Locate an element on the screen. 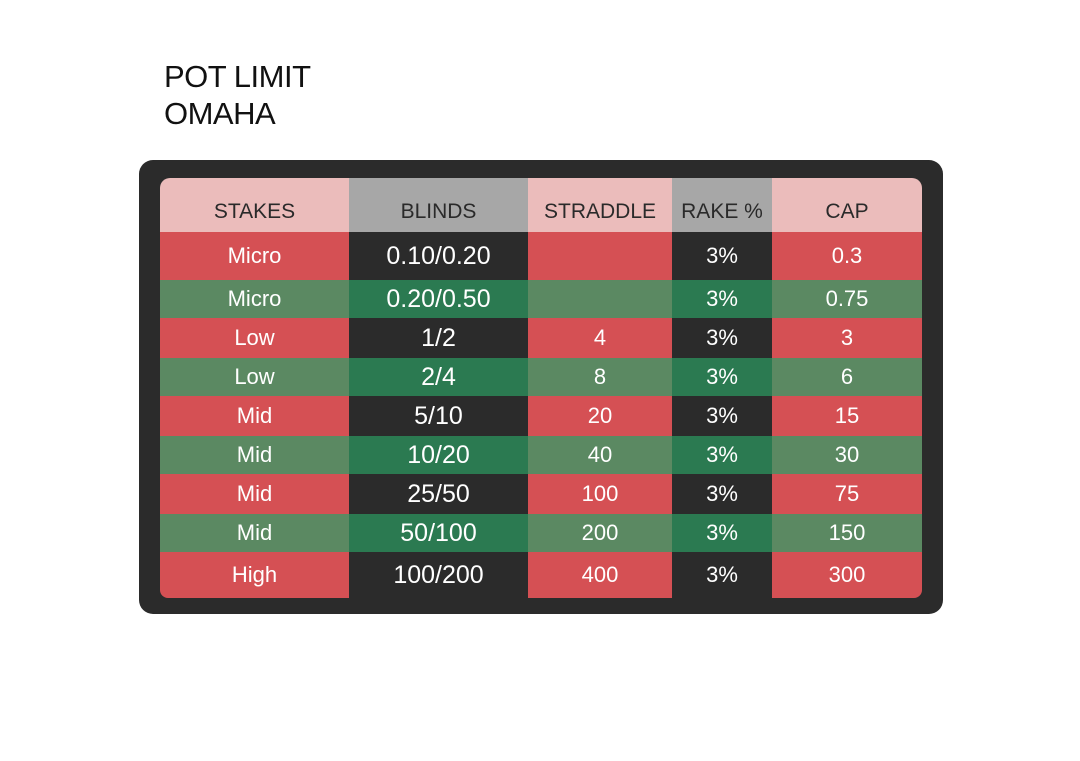 The width and height of the screenshot is (1080, 761). straddle-cell: 8 is located at coordinates (600, 377).